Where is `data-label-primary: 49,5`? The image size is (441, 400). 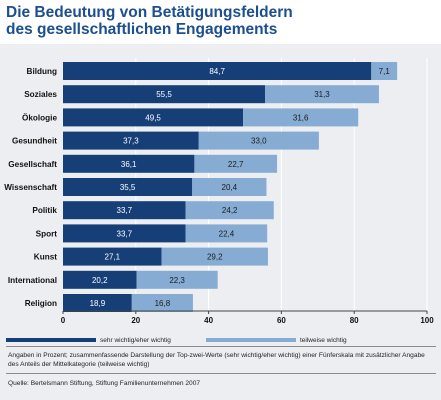
data-label-primary: 49,5 is located at coordinates (153, 117).